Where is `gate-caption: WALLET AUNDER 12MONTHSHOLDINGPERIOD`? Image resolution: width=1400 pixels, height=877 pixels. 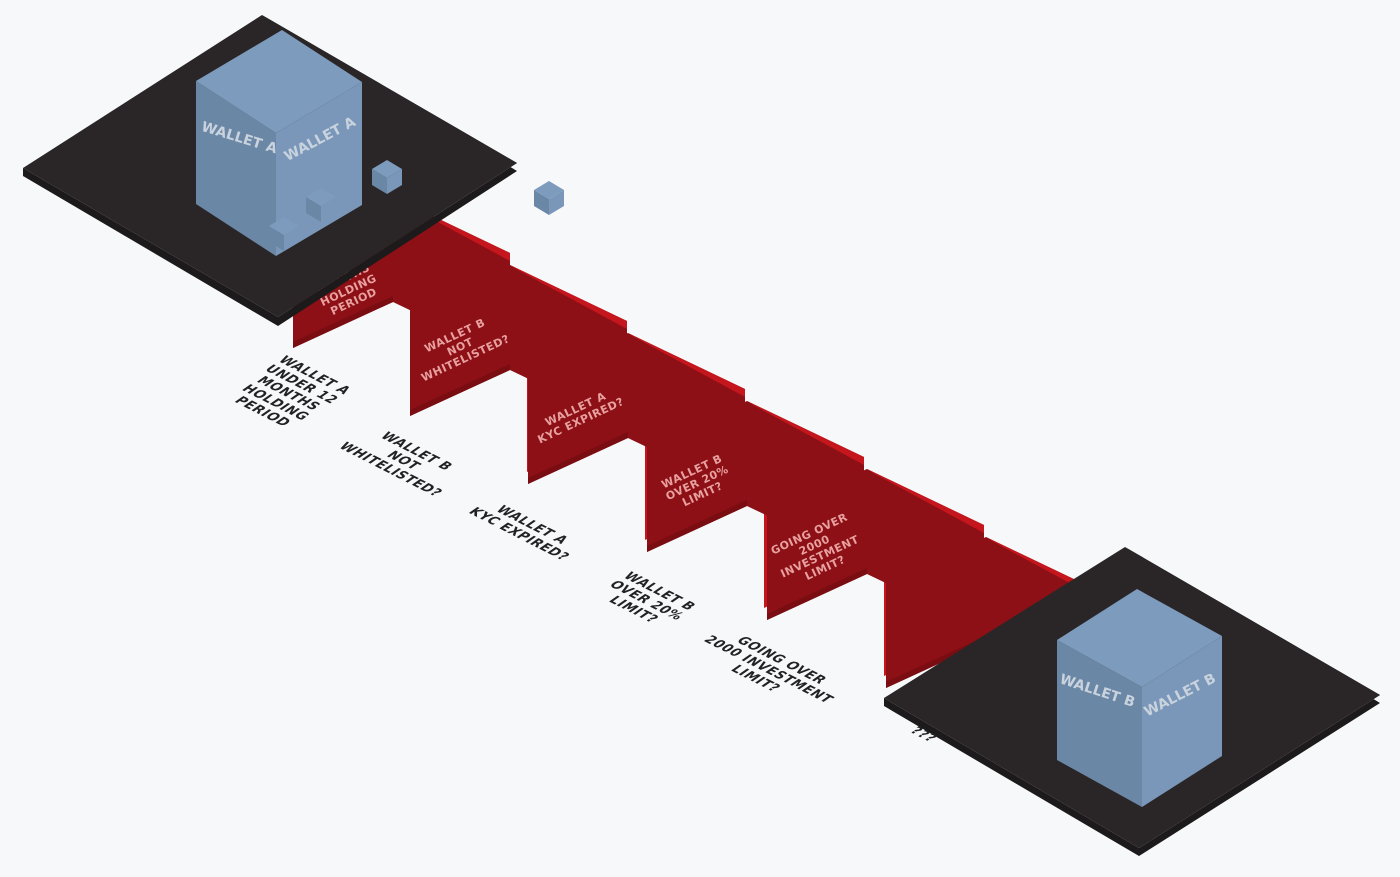 gate-caption: WALLET AUNDER 12MONTHSHOLDINGPERIOD is located at coordinates (288, 394).